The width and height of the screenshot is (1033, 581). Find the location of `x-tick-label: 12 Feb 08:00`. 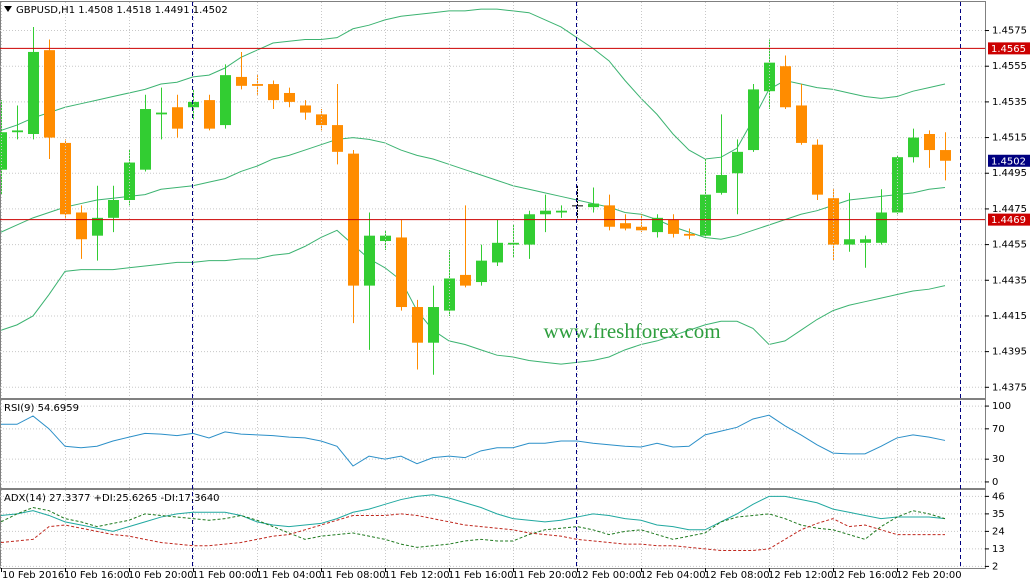

x-tick-label: 12 Feb 08:00 is located at coordinates (737, 575).